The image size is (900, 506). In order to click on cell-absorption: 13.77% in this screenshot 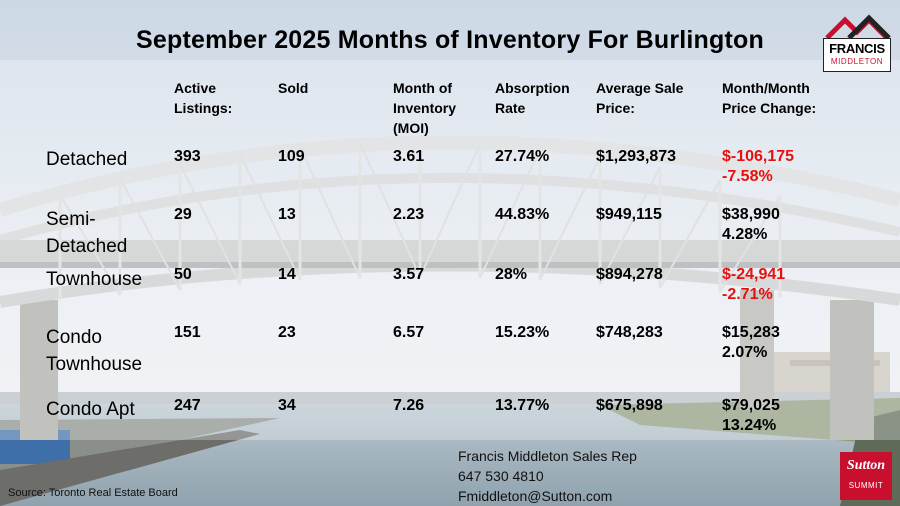, I will do `click(522, 405)`.